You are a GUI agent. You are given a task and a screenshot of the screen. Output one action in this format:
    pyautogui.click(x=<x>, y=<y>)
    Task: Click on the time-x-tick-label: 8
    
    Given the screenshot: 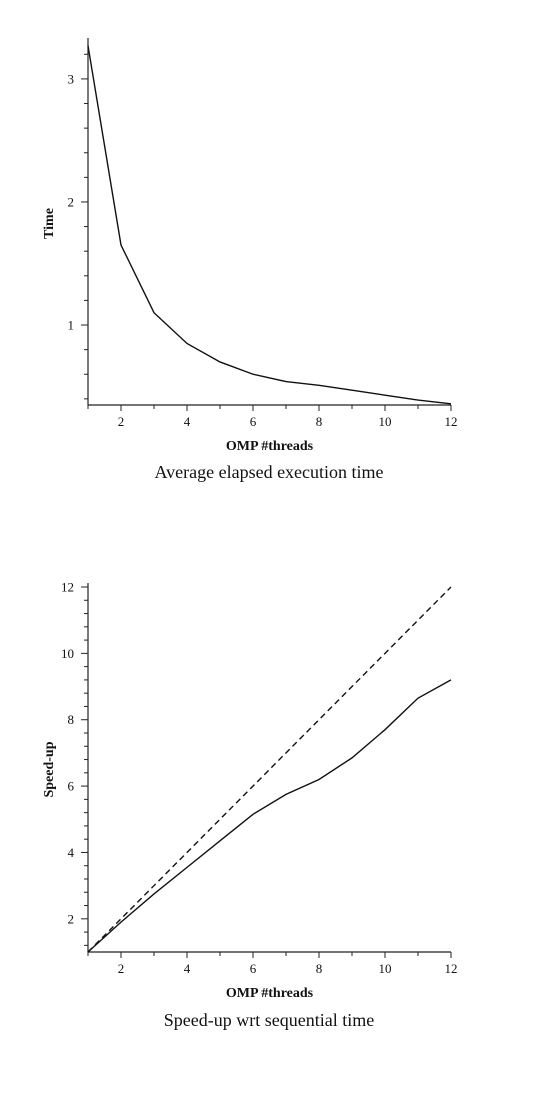 What is the action you would take?
    pyautogui.click(x=319, y=421)
    